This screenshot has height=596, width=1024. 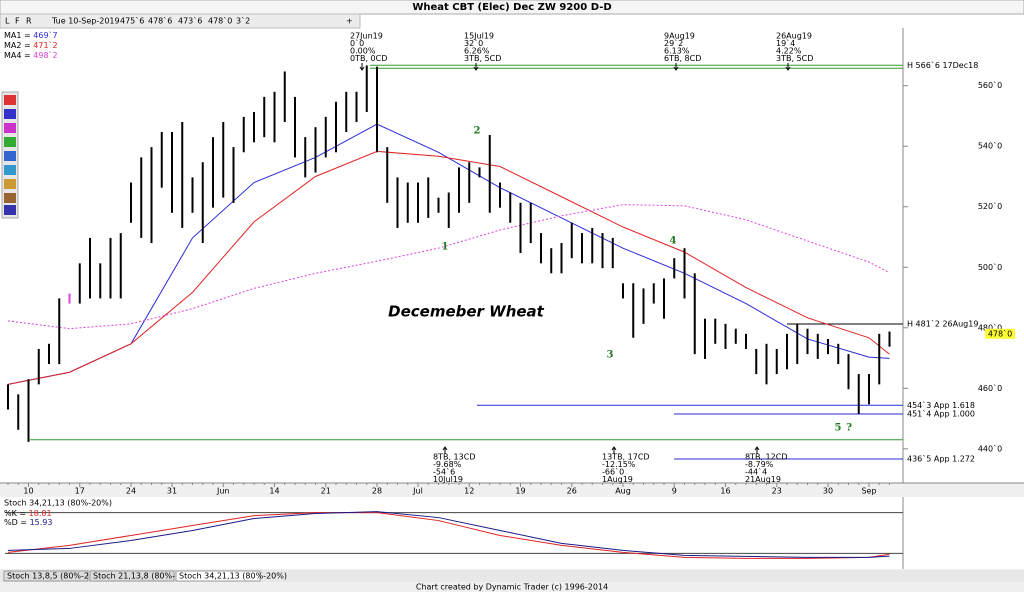 What do you see at coordinates (941, 405) in the screenshot?
I see `level-label: 454`3 App 1.618` at bounding box center [941, 405].